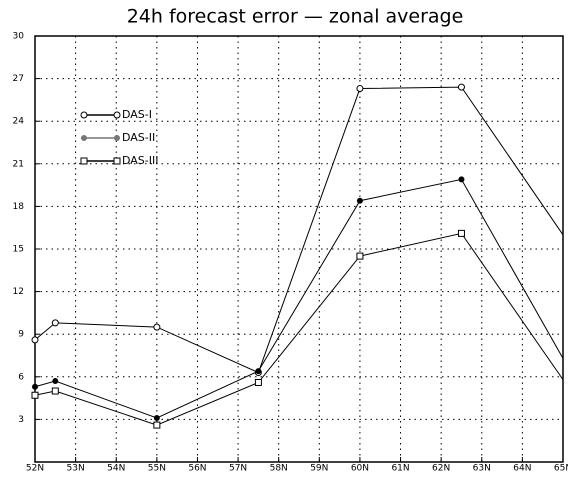  Describe the element at coordinates (441, 469) in the screenshot. I see `x-tick-label: 62N` at that location.